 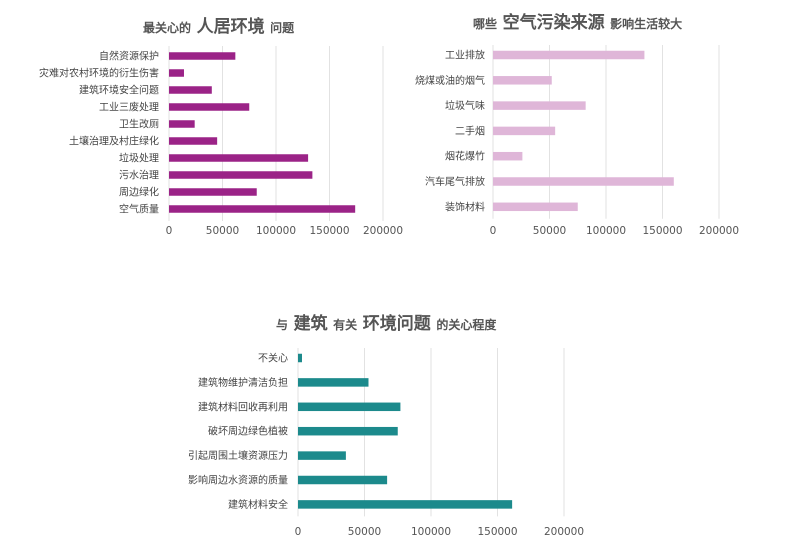 I want to click on chart2-x-tick-label: 200000, so click(x=719, y=231).